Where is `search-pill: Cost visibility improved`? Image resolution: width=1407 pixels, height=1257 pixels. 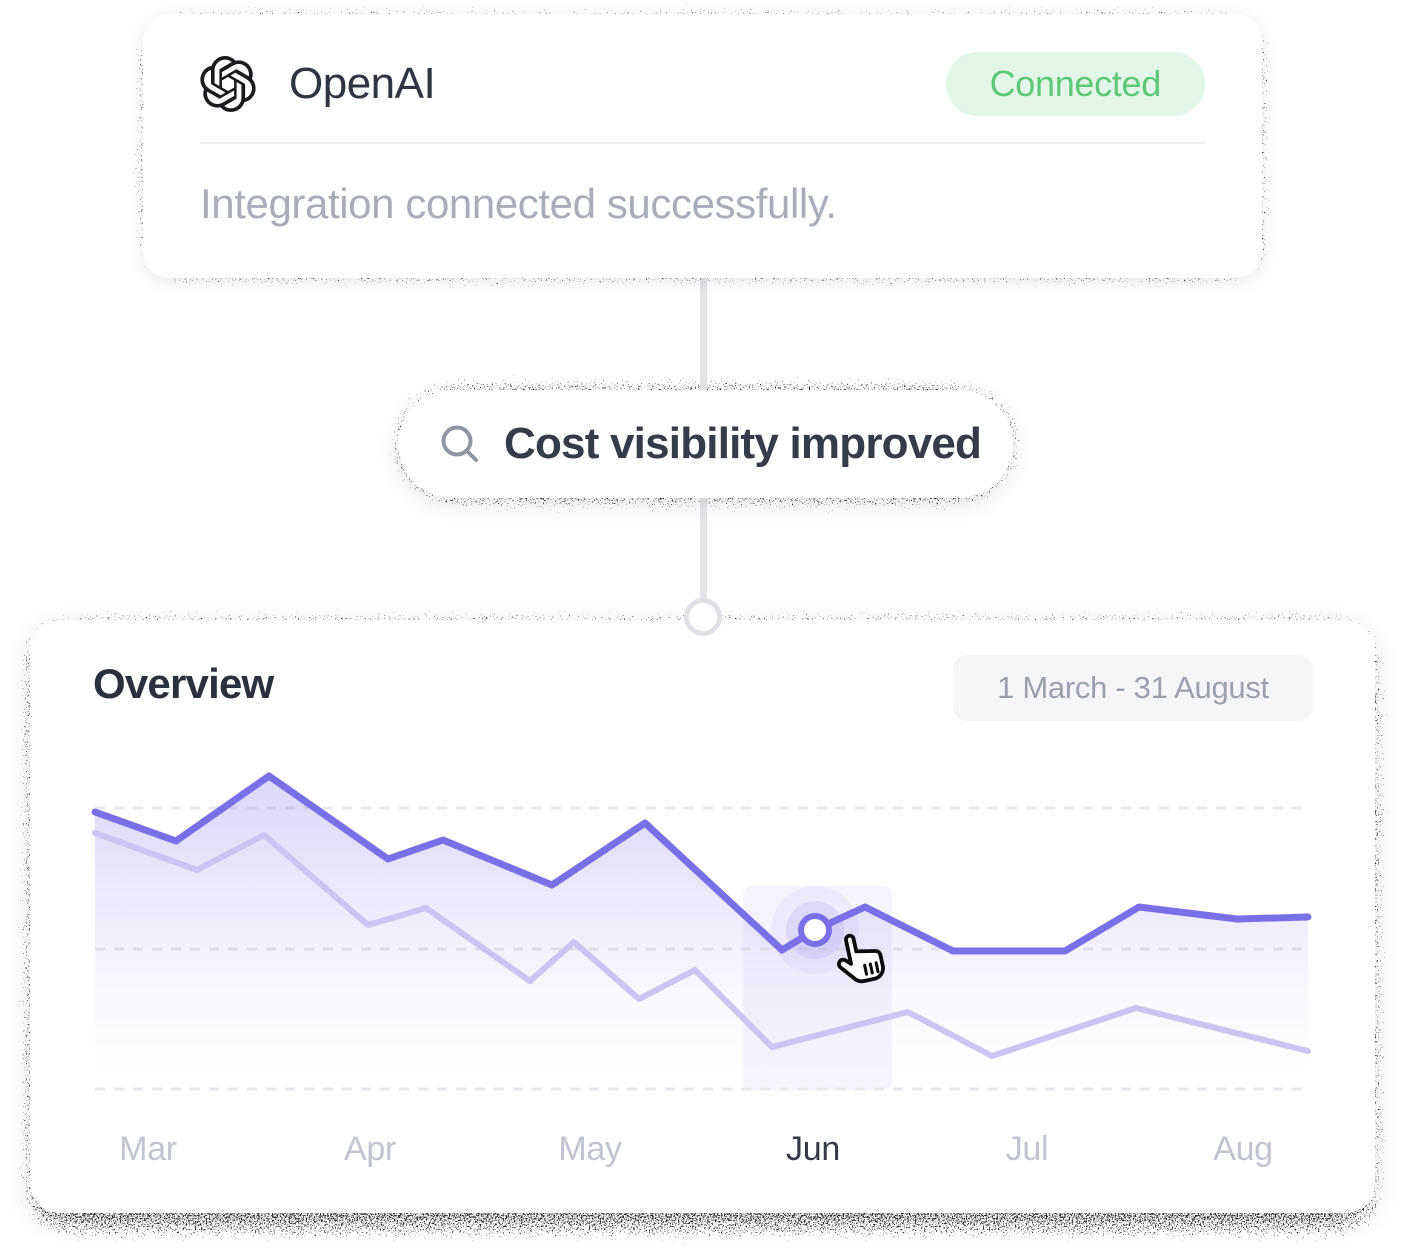 search-pill: Cost visibility improved is located at coordinates (705, 444).